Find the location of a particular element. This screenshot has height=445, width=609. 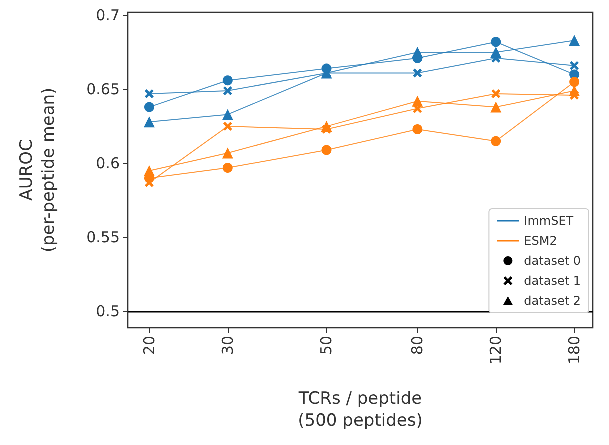

legend-label: dataset 2 is located at coordinates (553, 301).